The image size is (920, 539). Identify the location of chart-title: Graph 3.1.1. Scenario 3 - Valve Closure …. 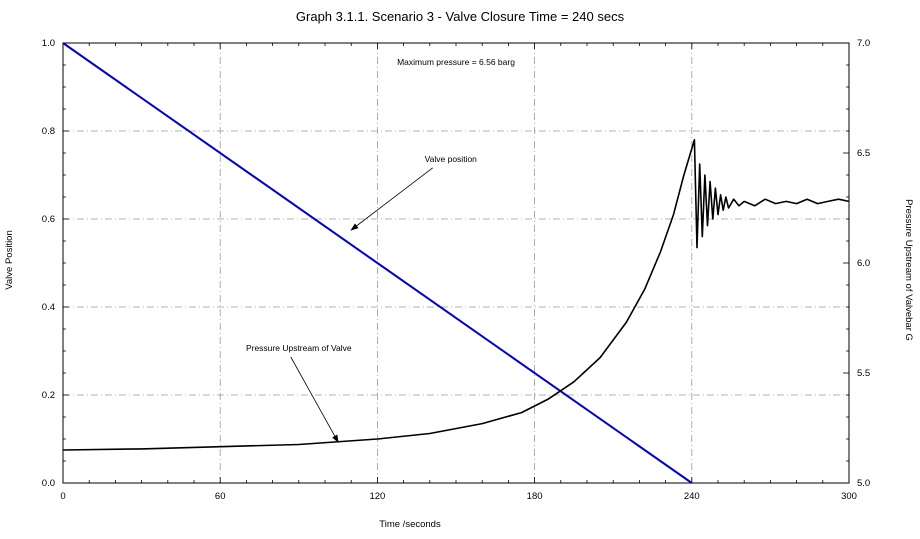
(460, 16).